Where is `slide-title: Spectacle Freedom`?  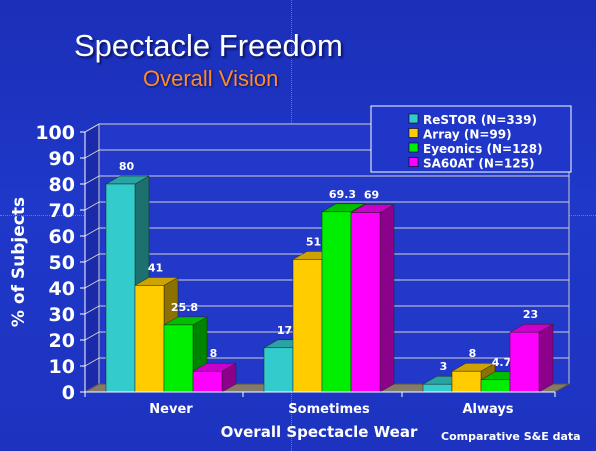 slide-title: Spectacle Freedom is located at coordinates (208, 45).